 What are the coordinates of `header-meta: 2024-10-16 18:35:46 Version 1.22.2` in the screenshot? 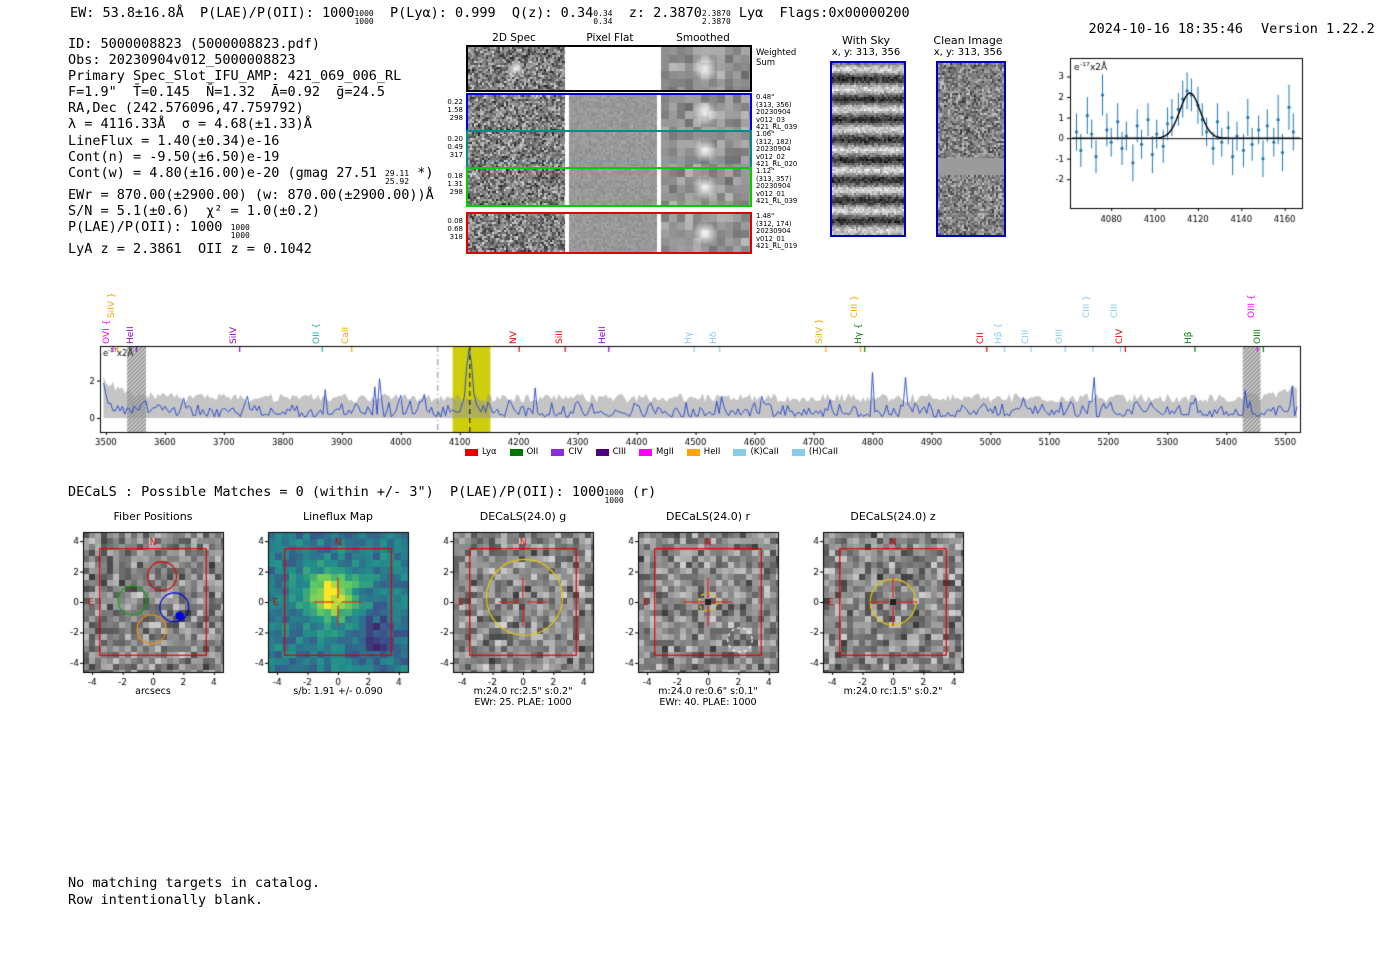 It's located at (1215, 29).